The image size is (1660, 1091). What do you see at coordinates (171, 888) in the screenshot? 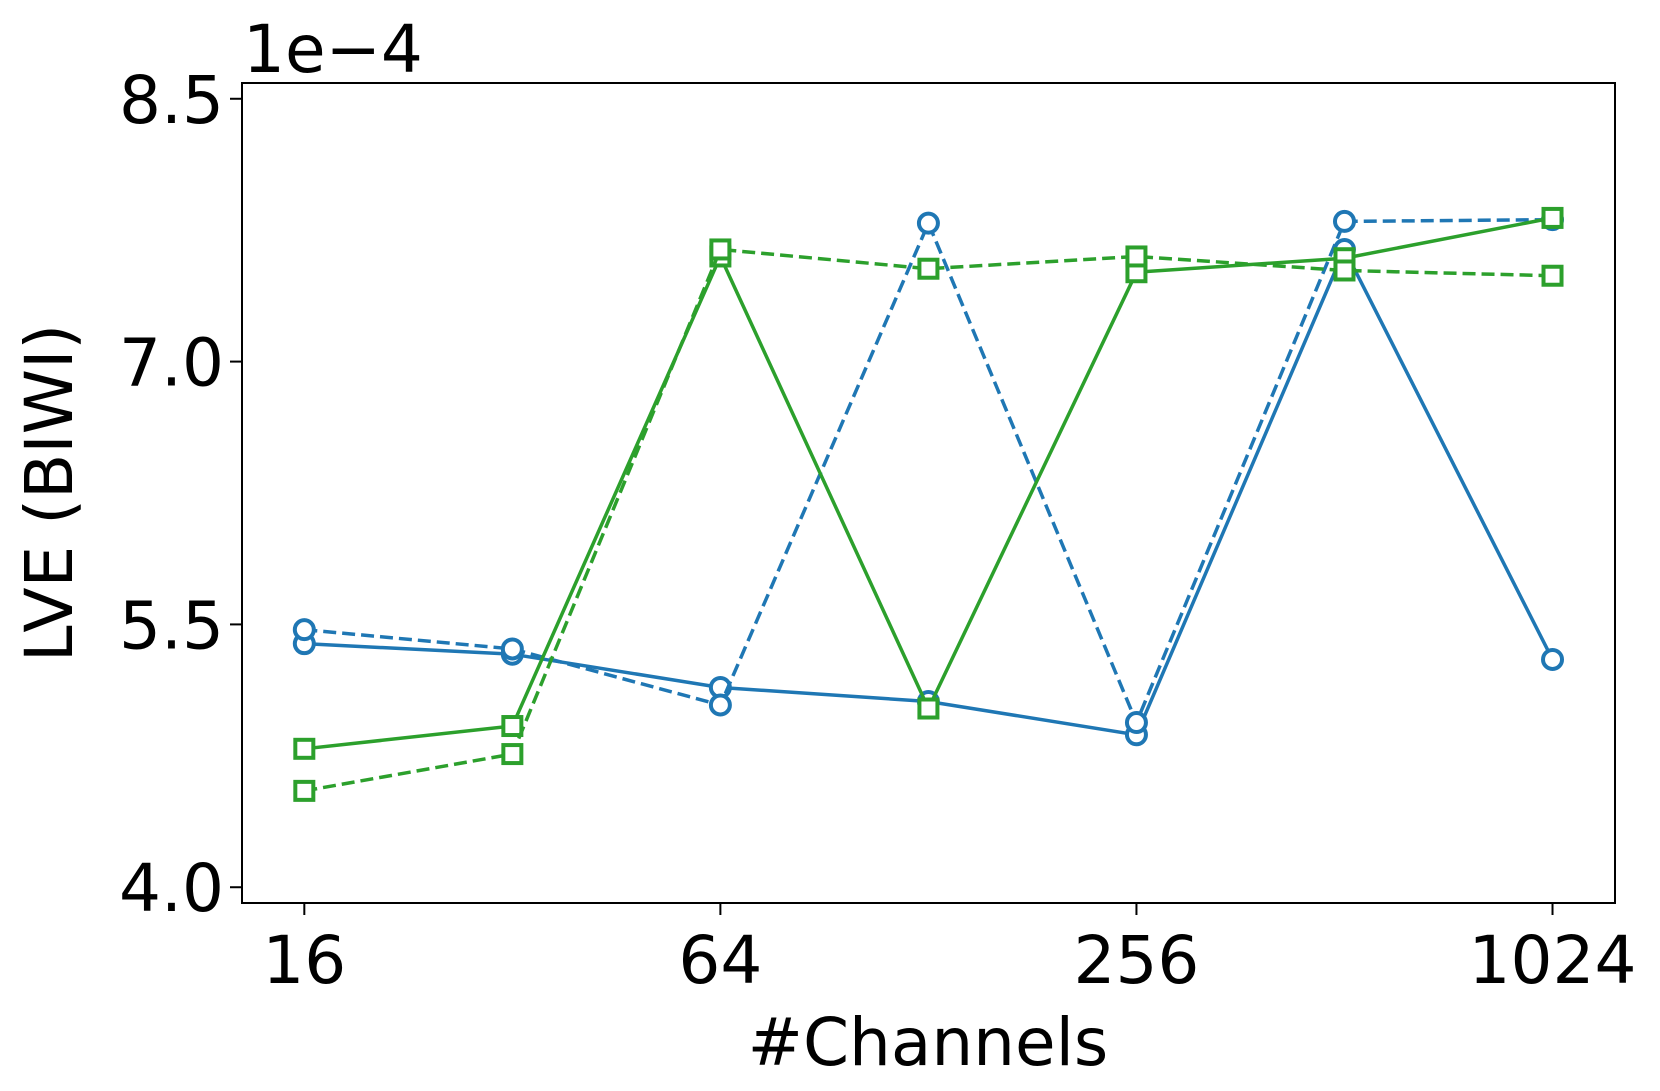
I see `y-tick-label: 4.0` at bounding box center [171, 888].